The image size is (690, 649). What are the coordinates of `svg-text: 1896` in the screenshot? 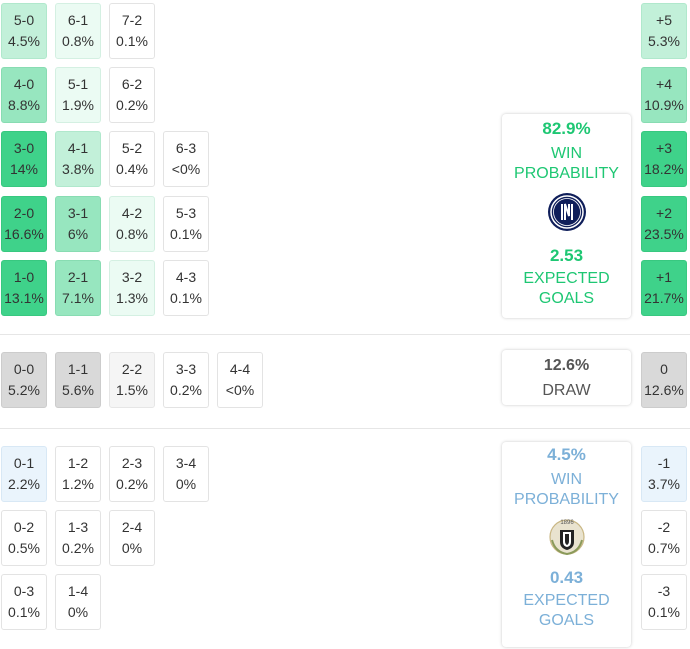 It's located at (567, 523).